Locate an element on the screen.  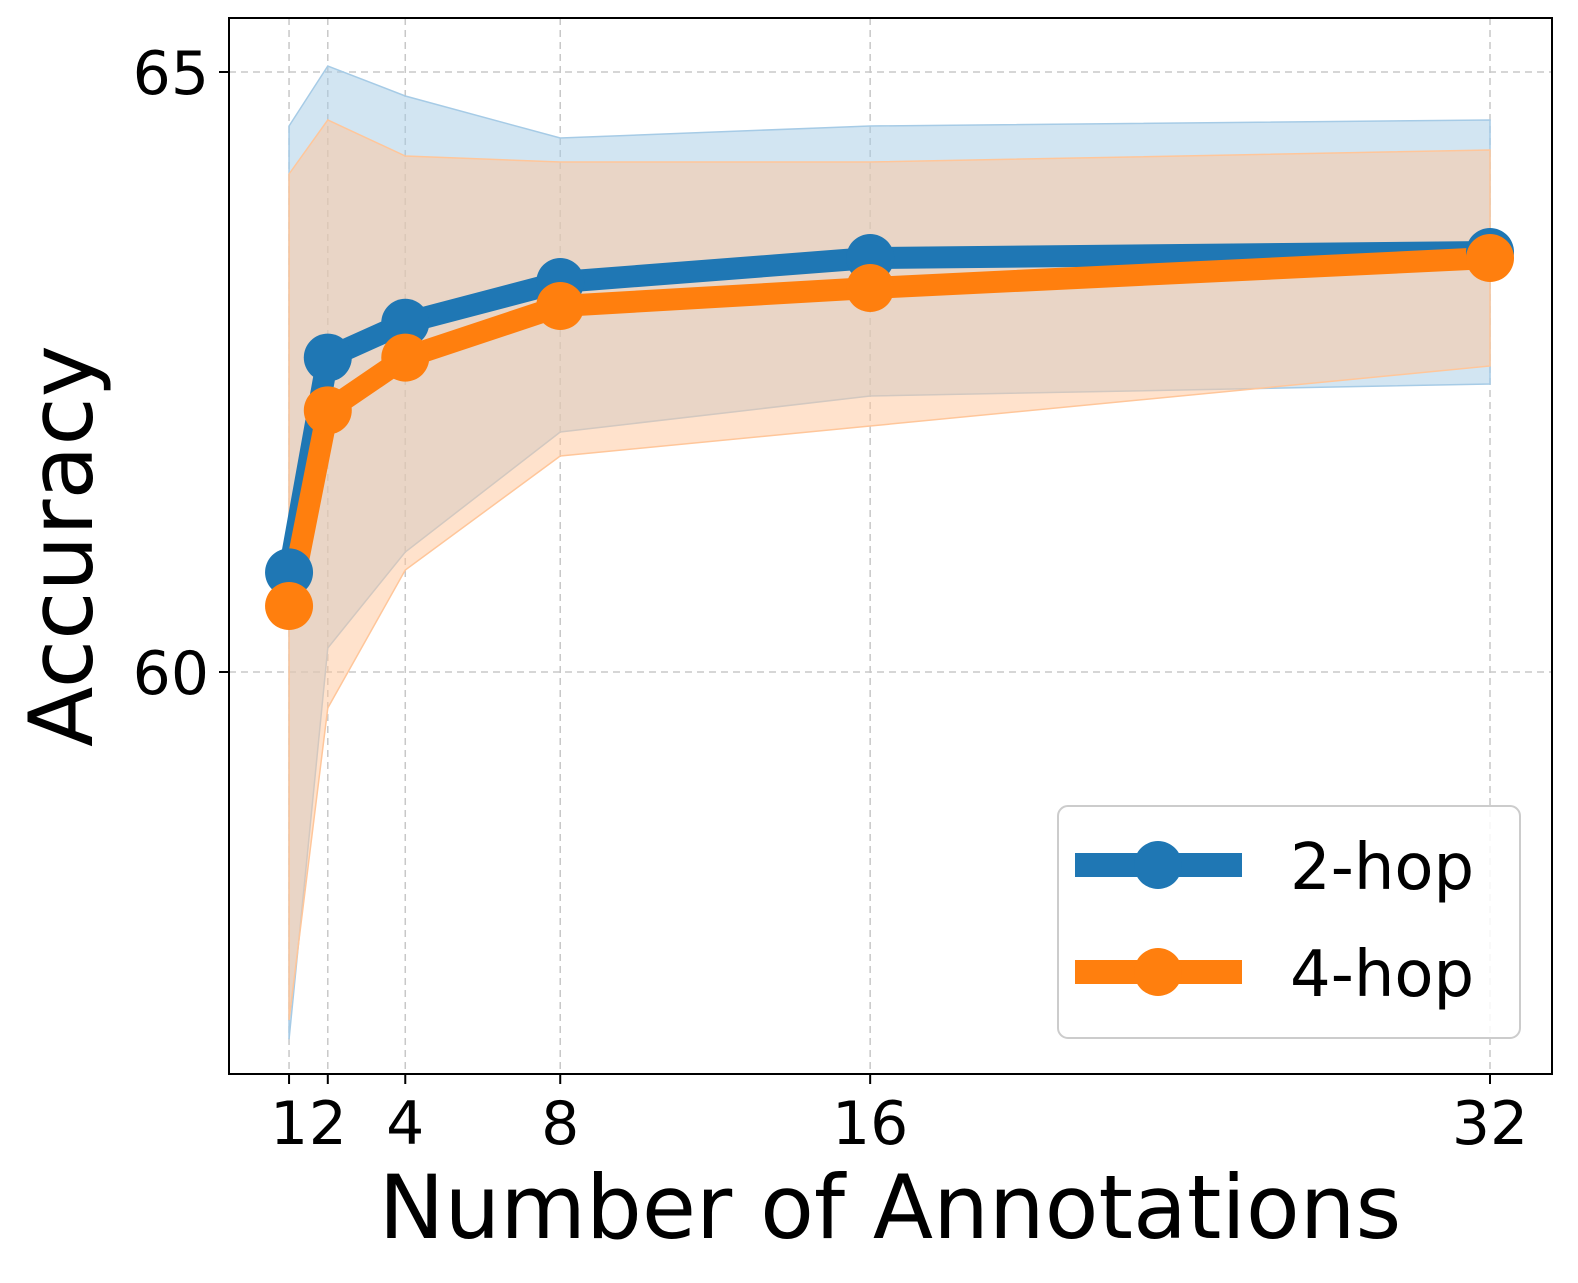
y-tick-label-65: 65 is located at coordinates (171, 74).